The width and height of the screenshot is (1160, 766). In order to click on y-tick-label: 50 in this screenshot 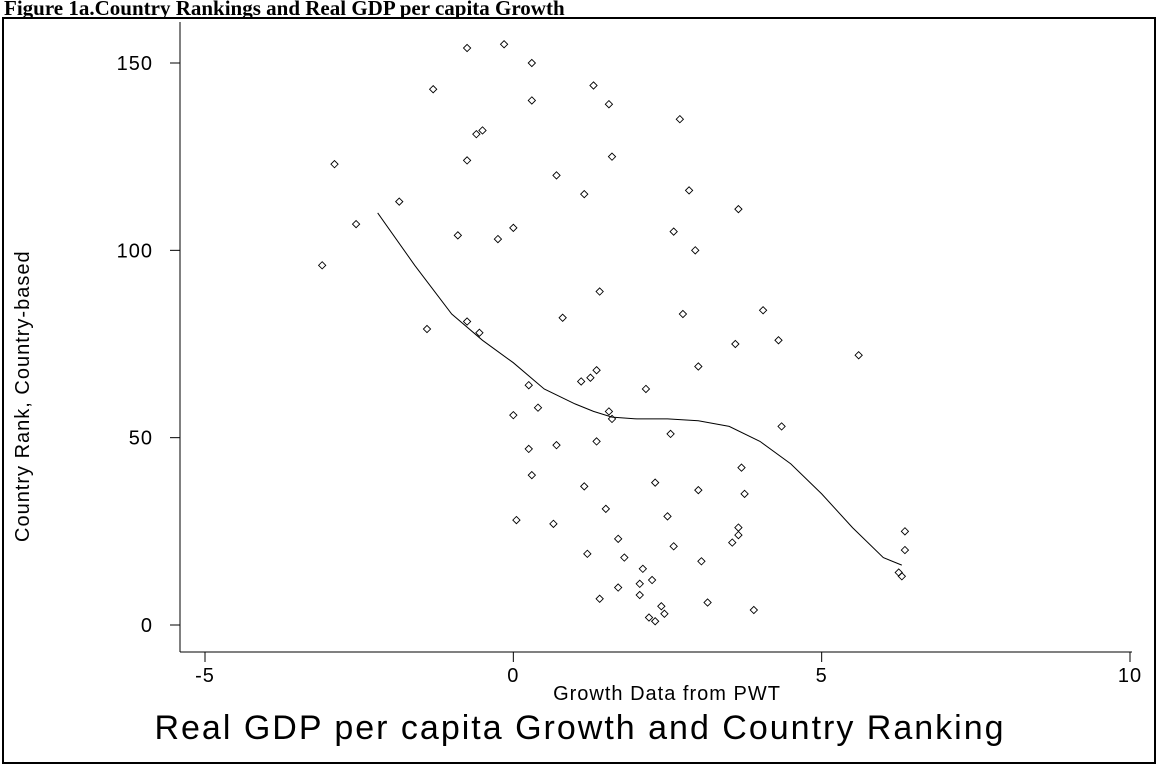, I will do `click(141, 439)`.